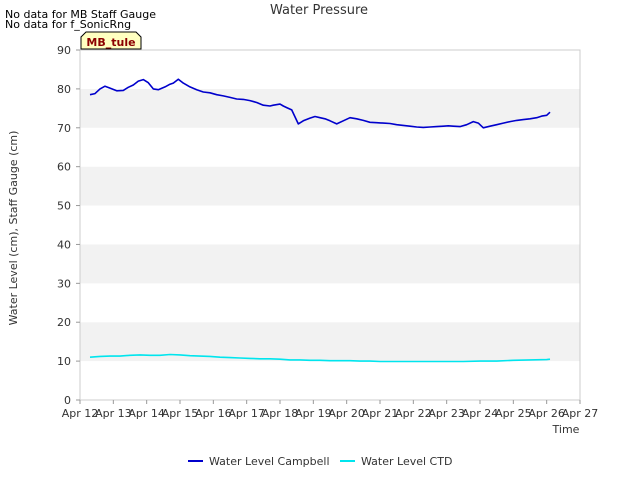 This screenshot has height=480, width=640. Describe the element at coordinates (80, 413) in the screenshot. I see `x-tick-label: Apr 12` at that location.